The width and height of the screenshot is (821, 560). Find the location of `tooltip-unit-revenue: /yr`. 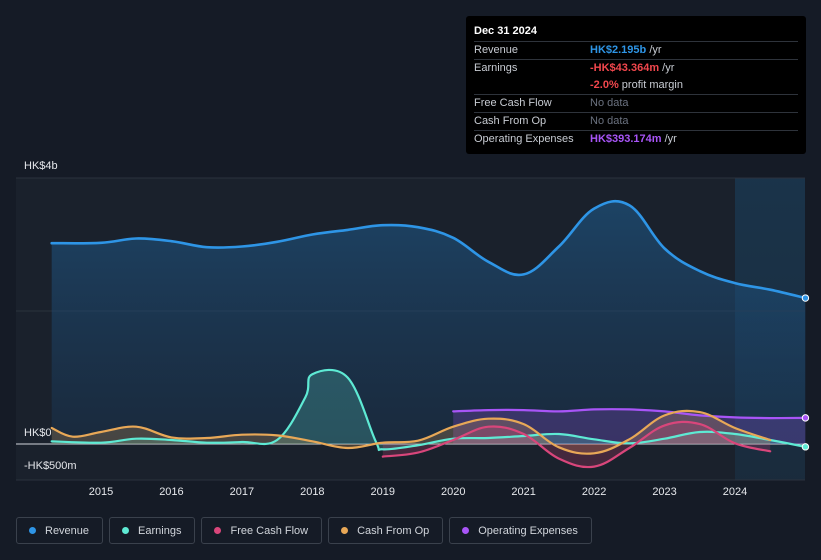

tooltip-unit-revenue: /yr is located at coordinates (654, 50).